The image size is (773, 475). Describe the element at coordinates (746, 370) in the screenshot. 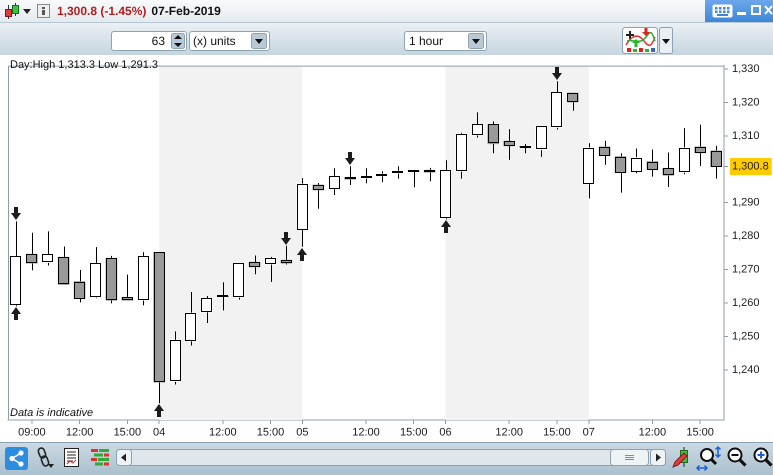

I see `y-tick-label: 1,240` at that location.